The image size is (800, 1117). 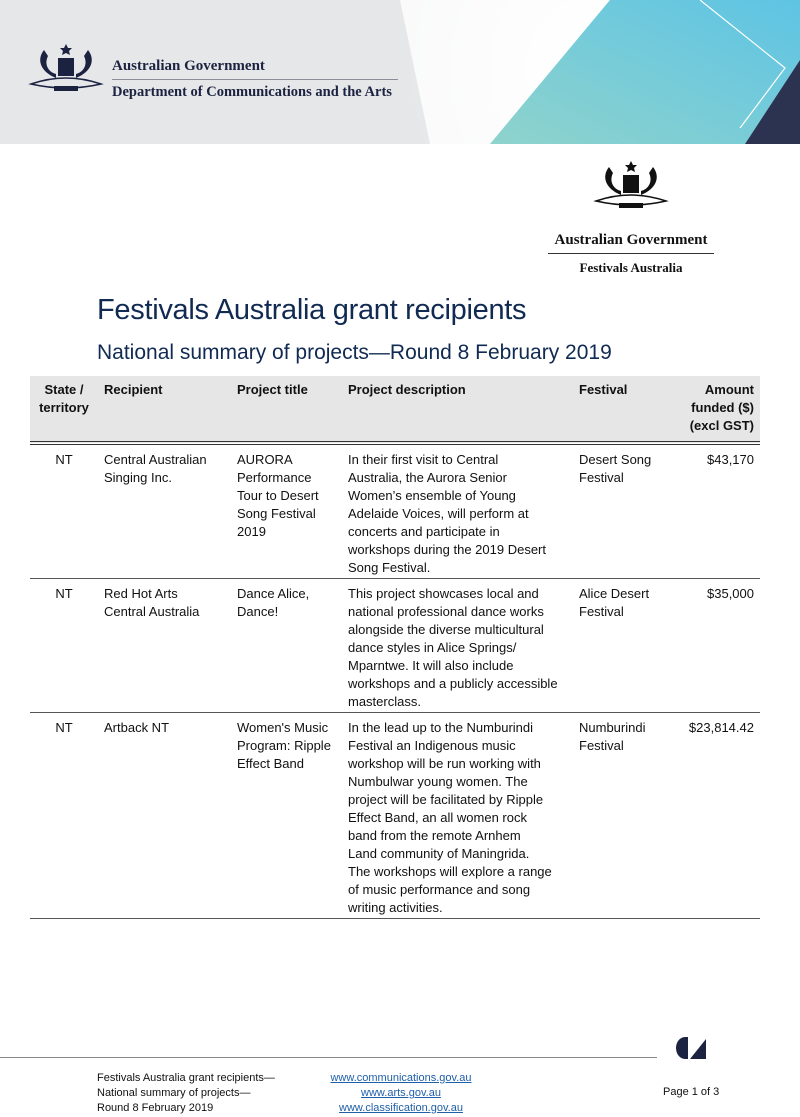 I want to click on cell-recipient: Red Hot Arts Central Australia, so click(x=163, y=645).